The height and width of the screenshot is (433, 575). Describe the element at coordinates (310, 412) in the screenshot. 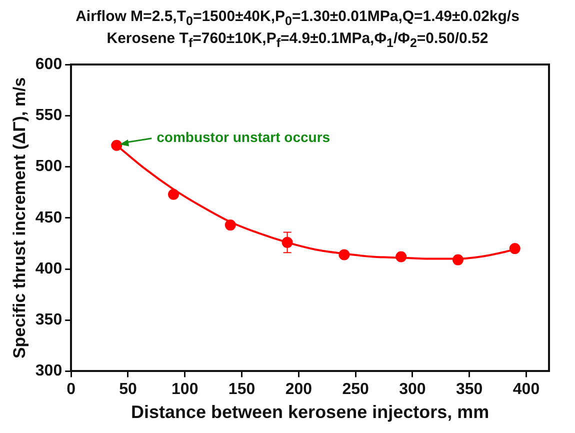

I see `x-axis-title: Distance between kerosene injectors, mm` at that location.